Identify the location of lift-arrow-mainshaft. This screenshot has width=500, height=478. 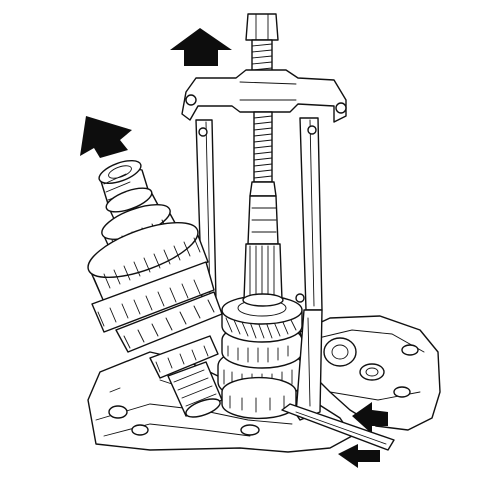
(106, 137).